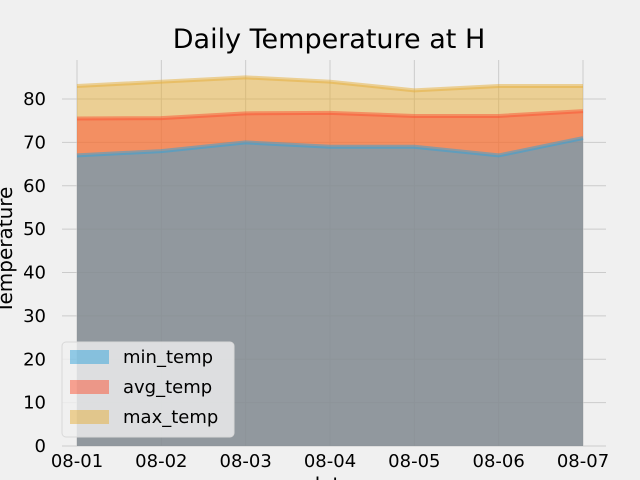 The image size is (640, 480). I want to click on x-tick-label: 08-05, so click(414, 461).